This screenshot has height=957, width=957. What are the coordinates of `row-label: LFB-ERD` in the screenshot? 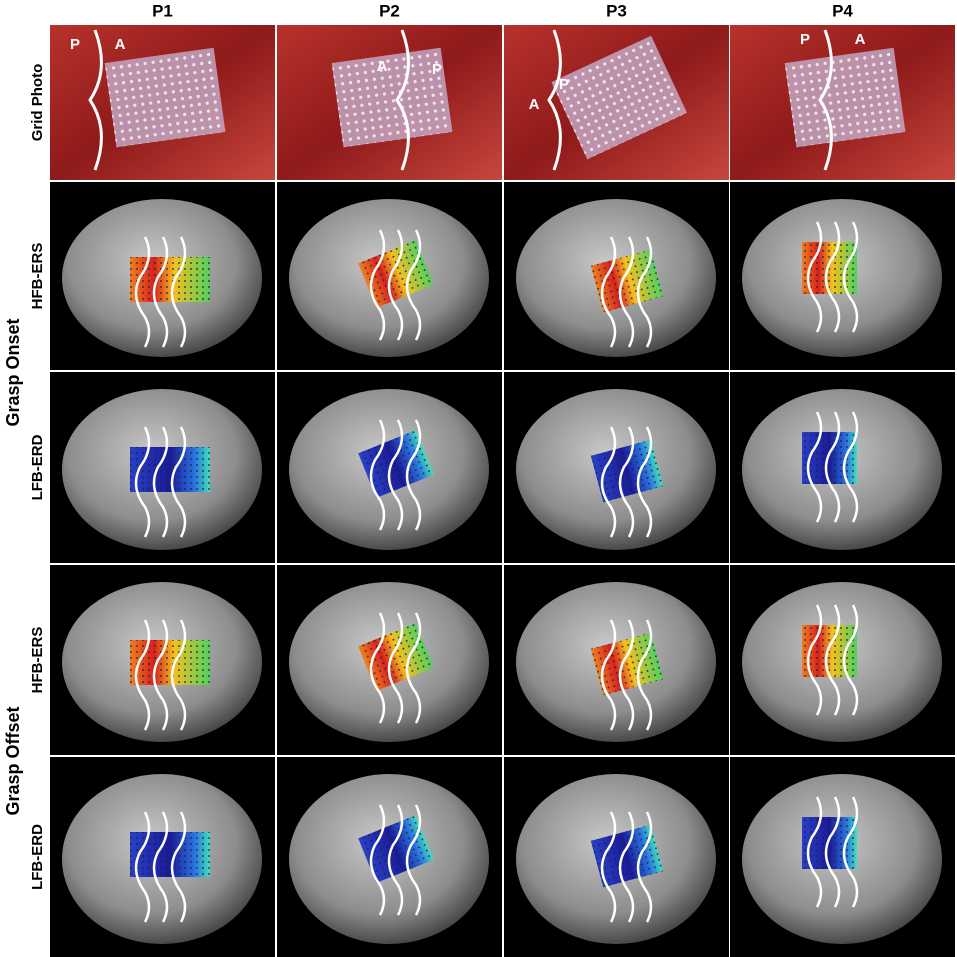 It's located at (37, 467).